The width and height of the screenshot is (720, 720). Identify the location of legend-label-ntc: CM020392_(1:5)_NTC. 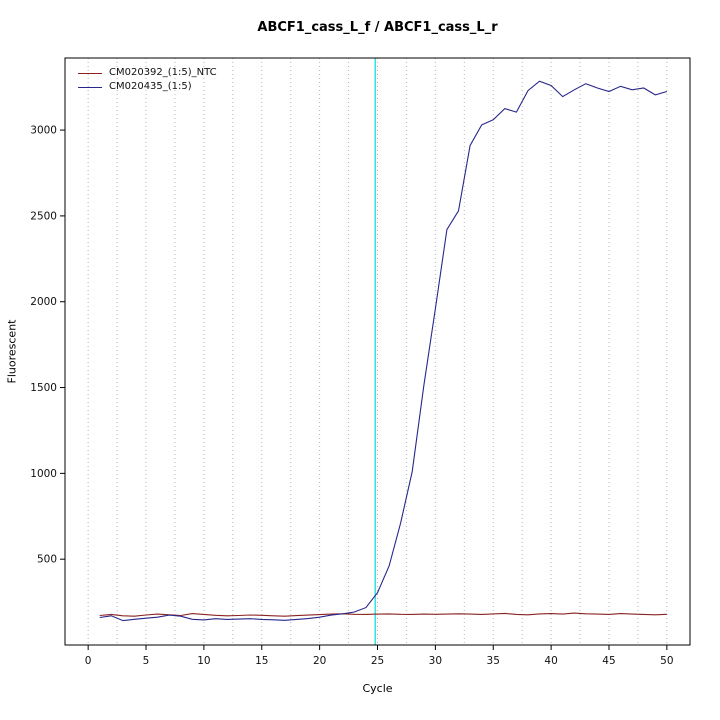
(163, 72).